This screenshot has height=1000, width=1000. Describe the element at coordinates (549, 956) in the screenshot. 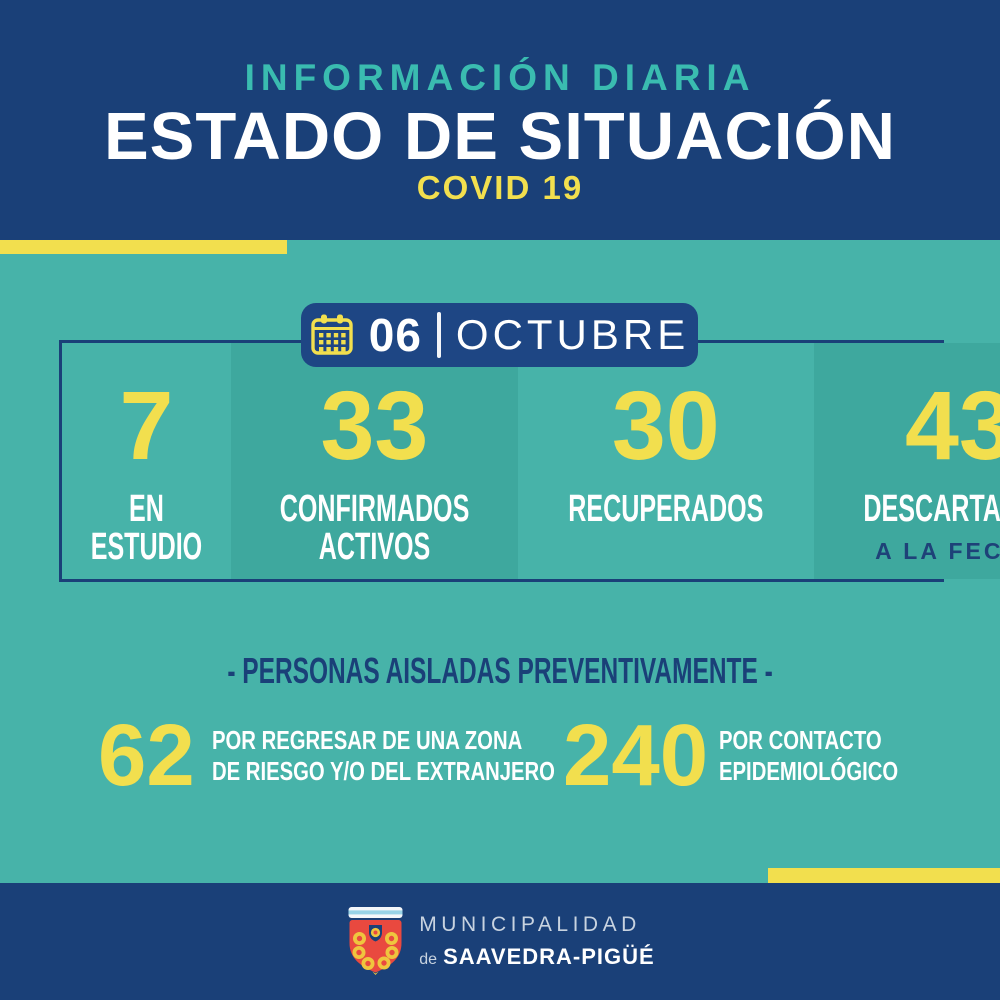

I see `org-name: SAAVEDRA-PIGÜÉ` at that location.